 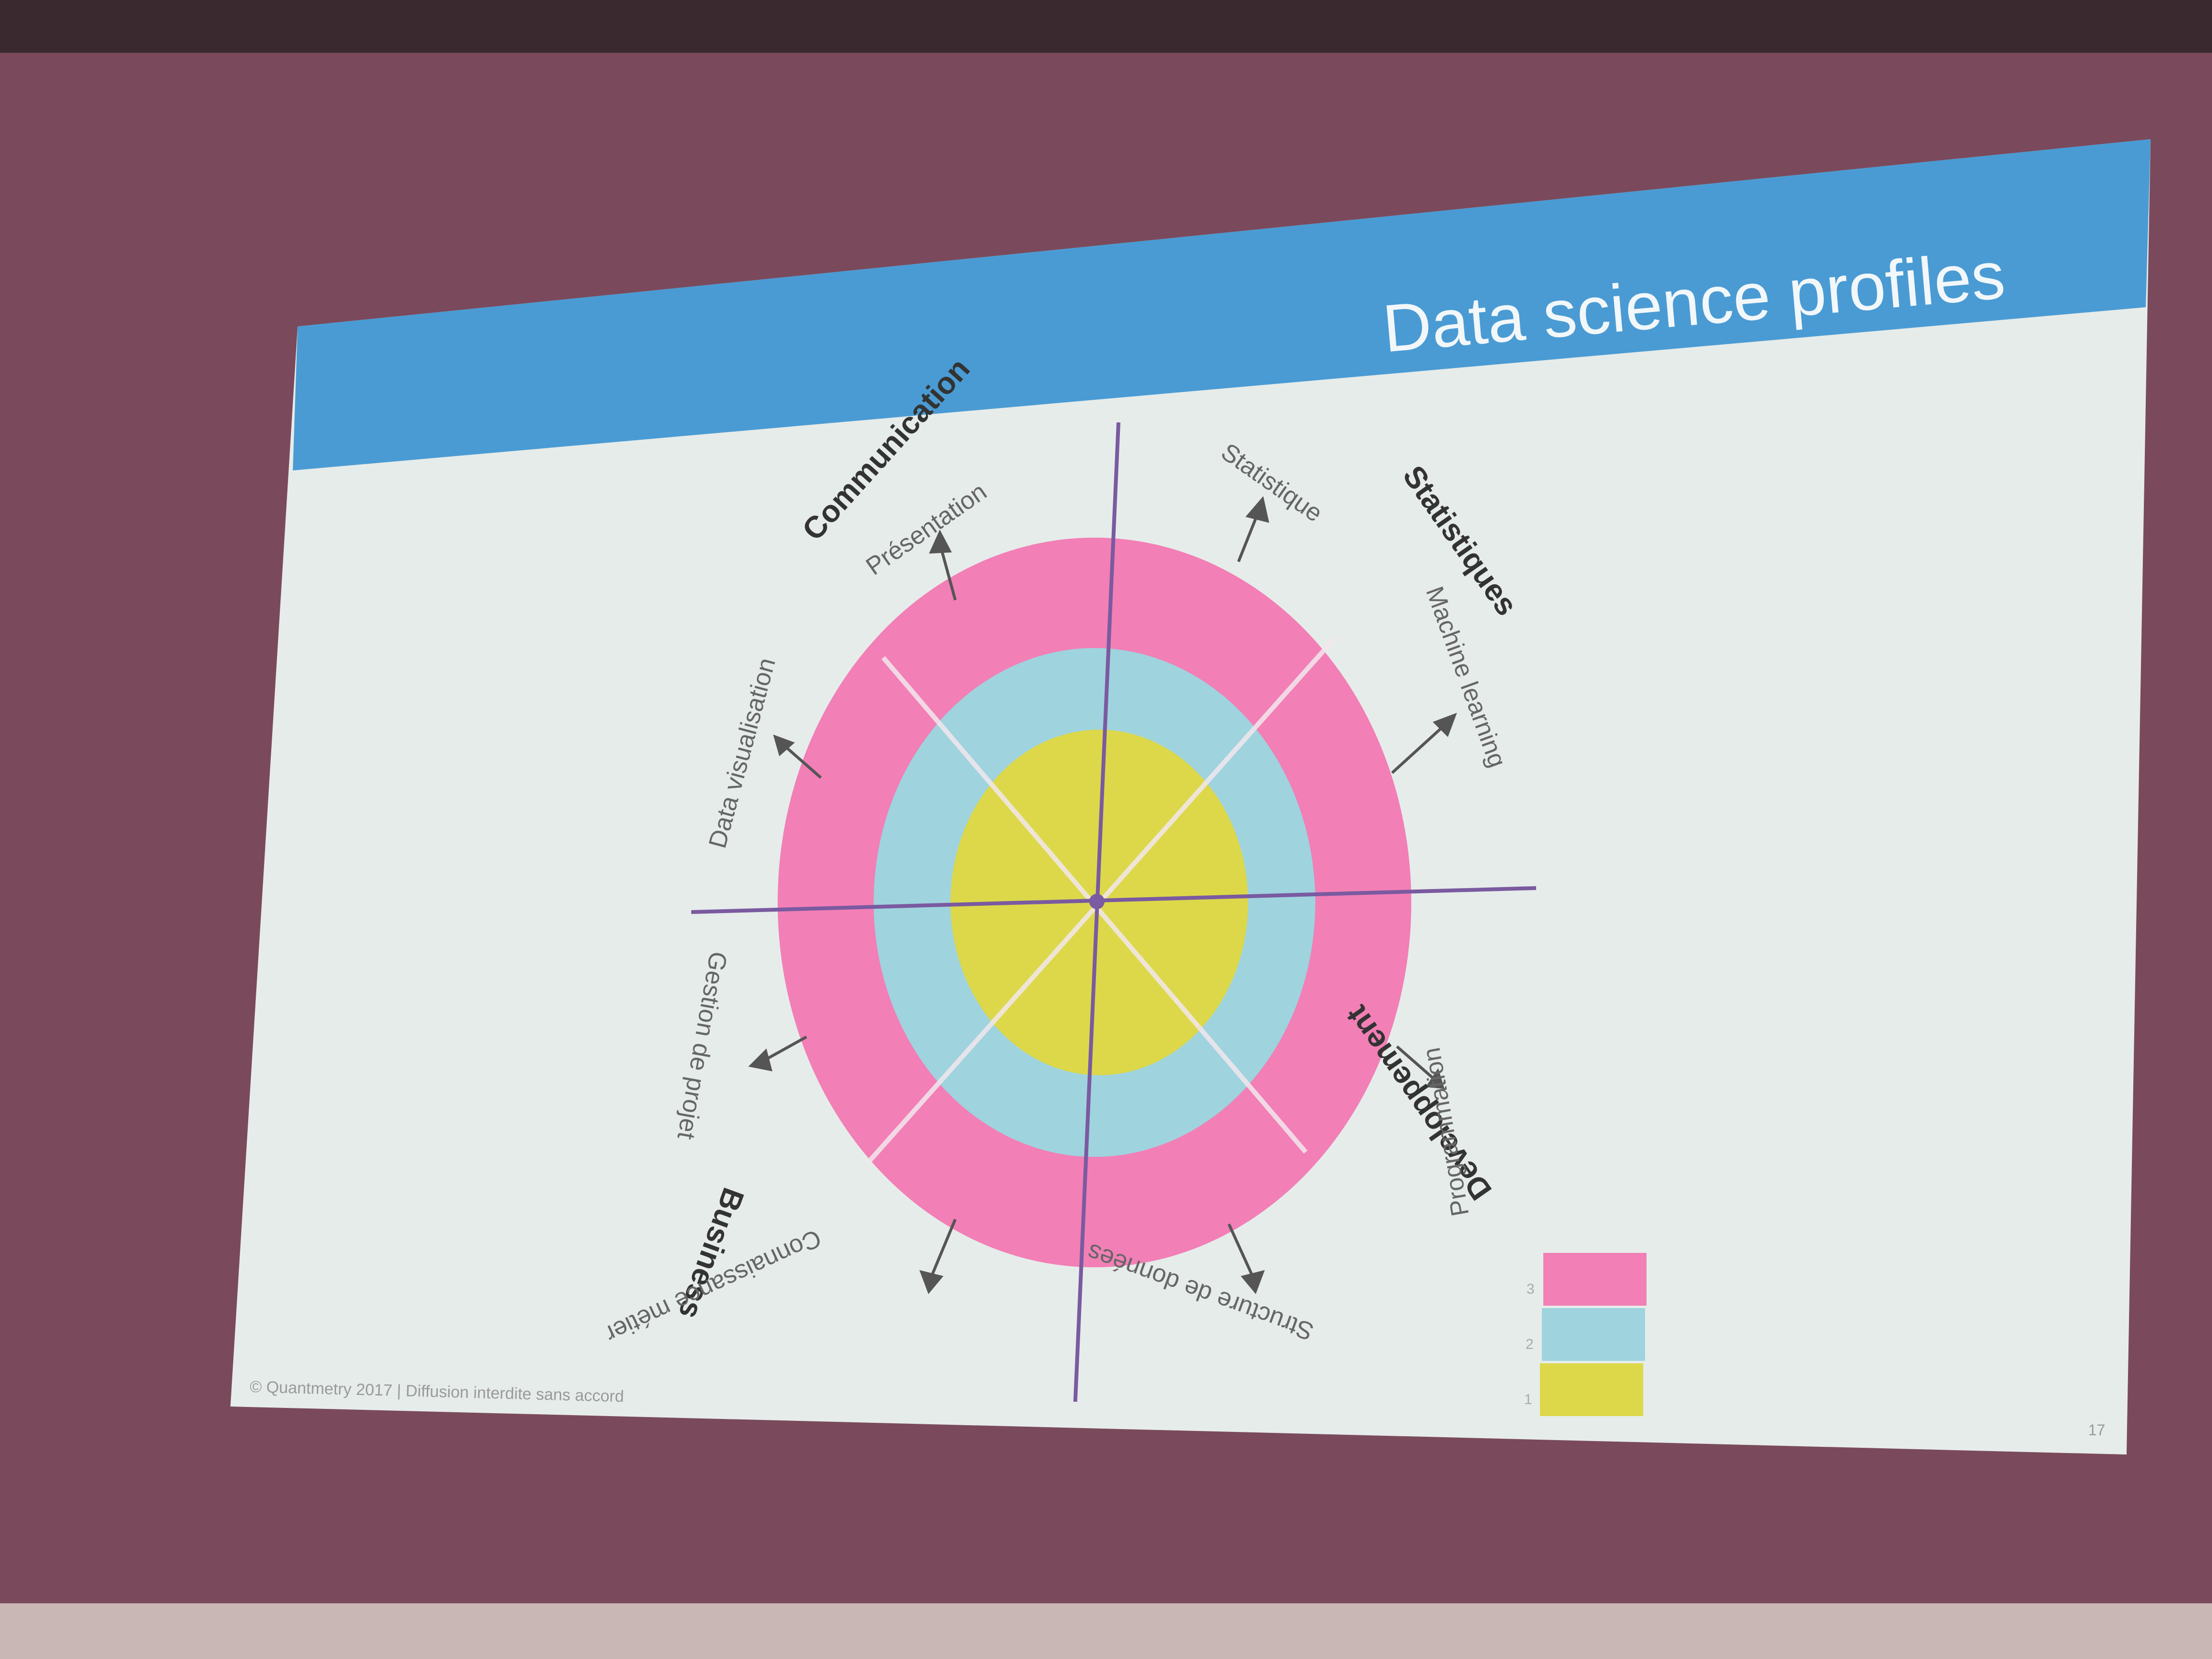 I want to click on legend: 3 2 1, so click(x=1585, y=1334).